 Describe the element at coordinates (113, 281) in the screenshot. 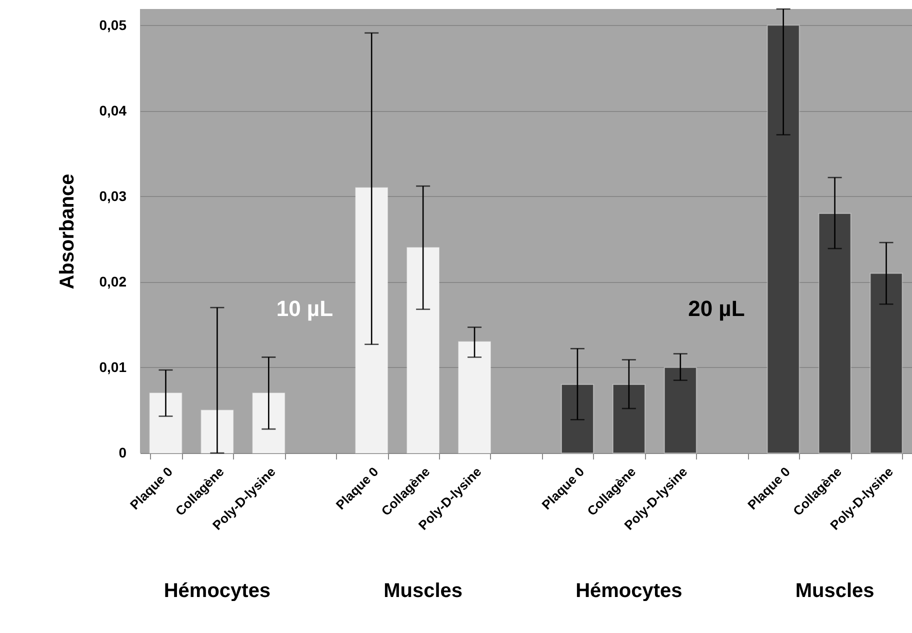

I see `y-tick-label: 0,02` at that location.